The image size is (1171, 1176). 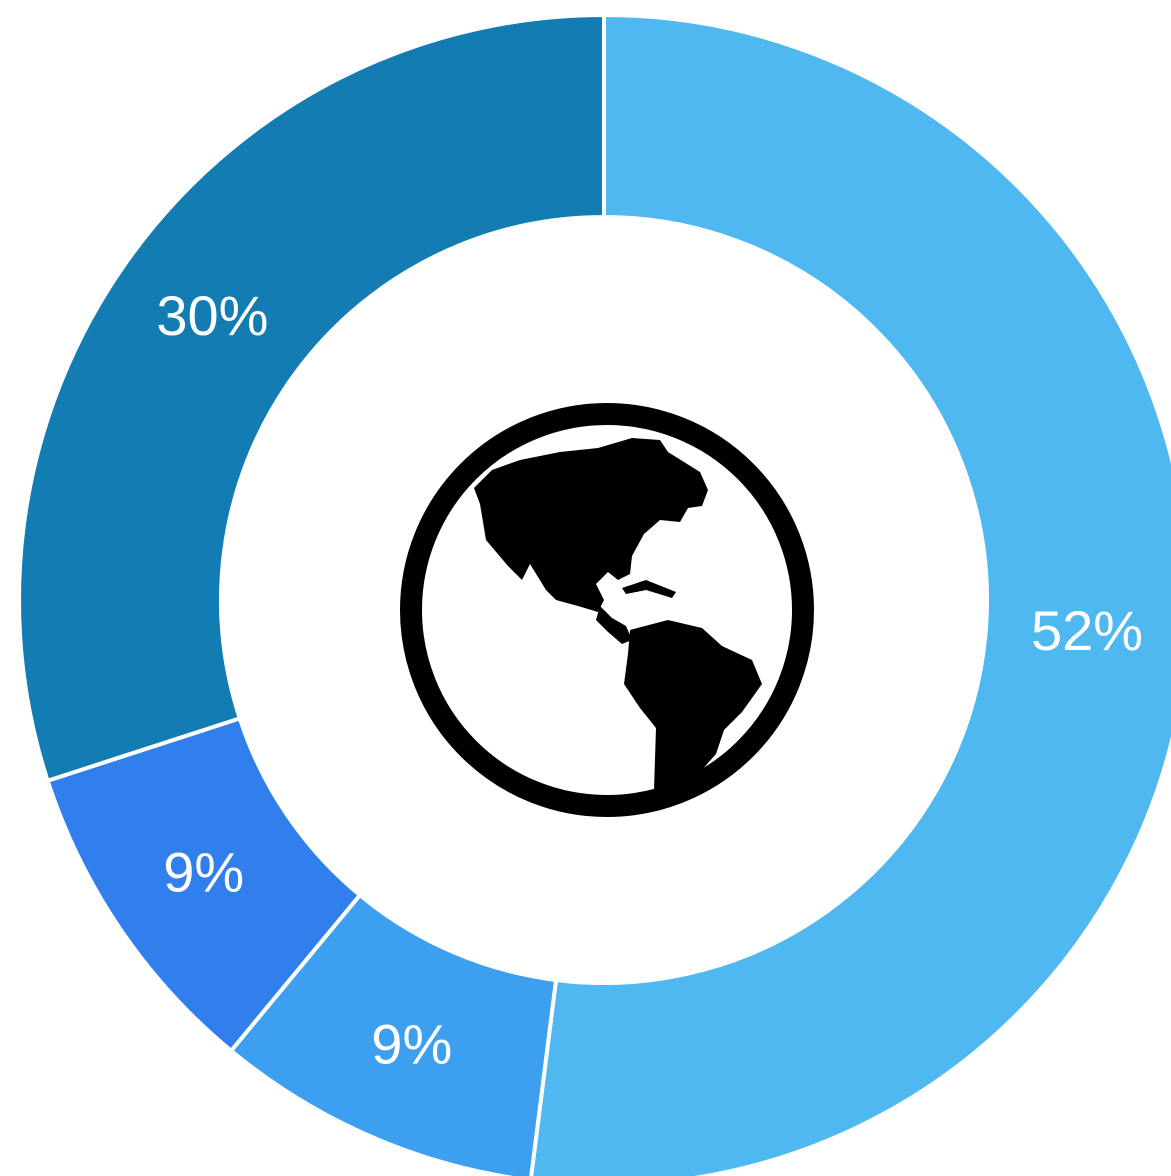 What do you see at coordinates (212, 315) in the screenshot?
I see `slice-label-4: 30%` at bounding box center [212, 315].